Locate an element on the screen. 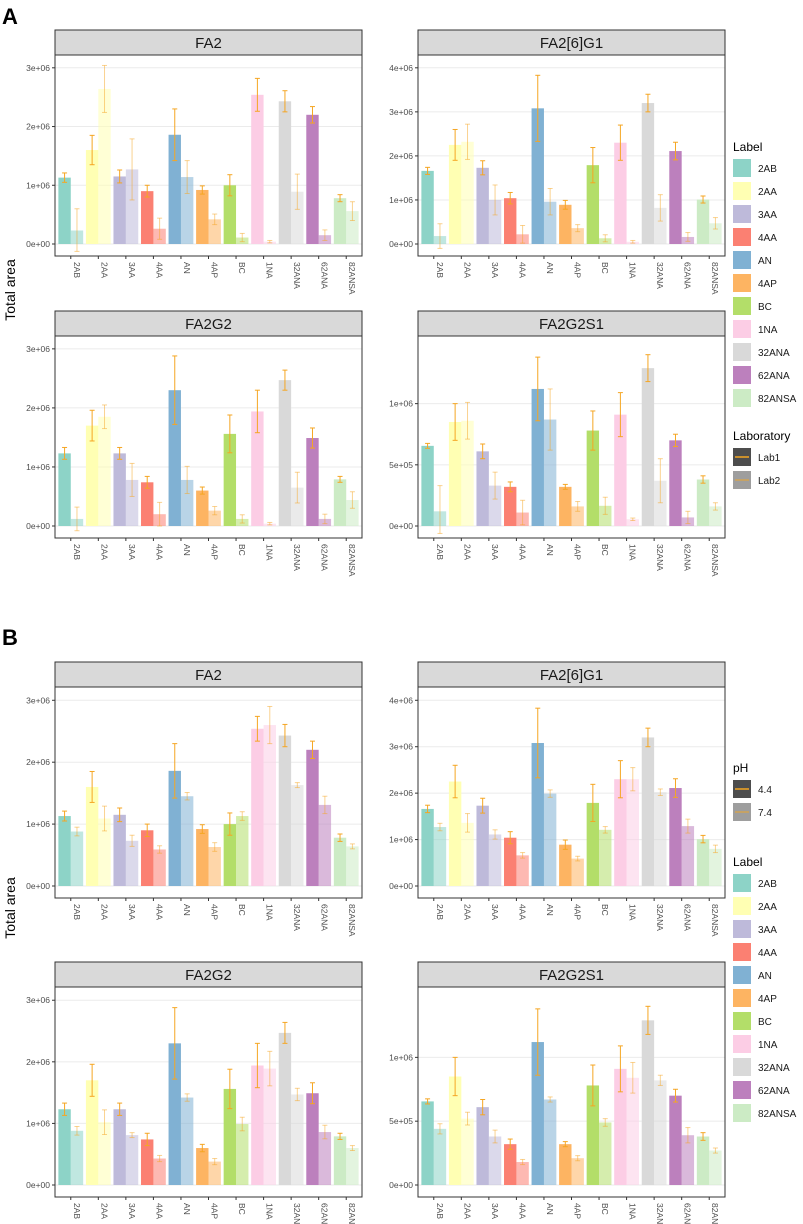  strip-a-fa2-6-g1 is located at coordinates (571, 42).